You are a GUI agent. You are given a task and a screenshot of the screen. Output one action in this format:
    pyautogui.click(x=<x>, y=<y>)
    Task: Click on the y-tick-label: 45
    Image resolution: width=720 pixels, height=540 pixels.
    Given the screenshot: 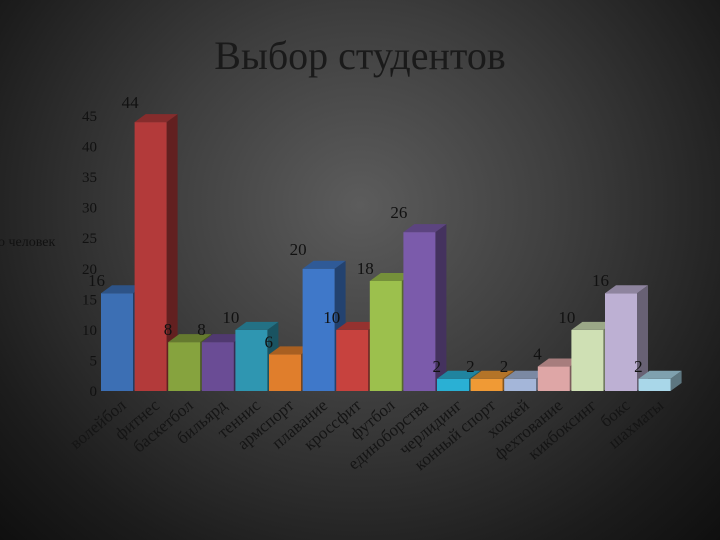 What is the action you would take?
    pyautogui.click(x=89, y=117)
    